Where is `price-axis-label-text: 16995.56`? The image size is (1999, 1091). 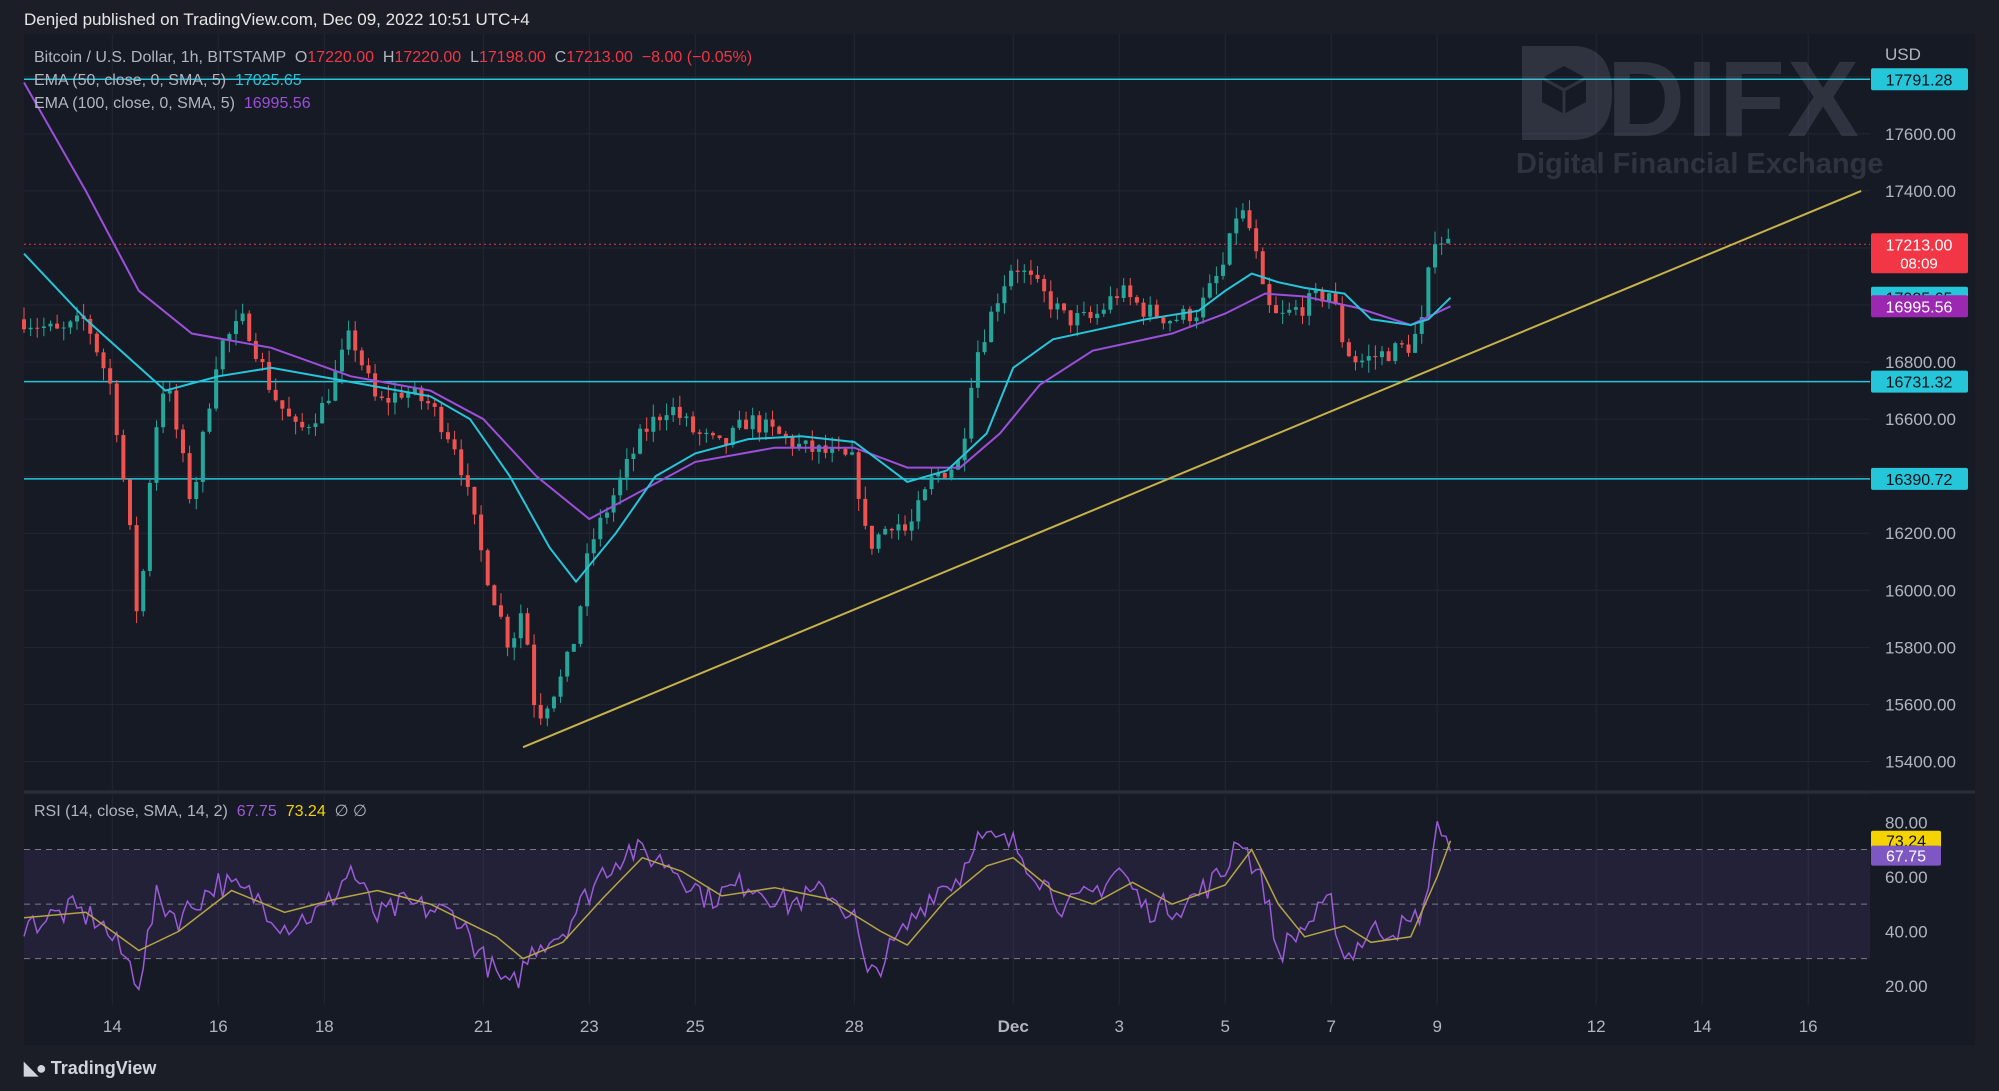 price-axis-label-text: 16995.56 is located at coordinates (1919, 307).